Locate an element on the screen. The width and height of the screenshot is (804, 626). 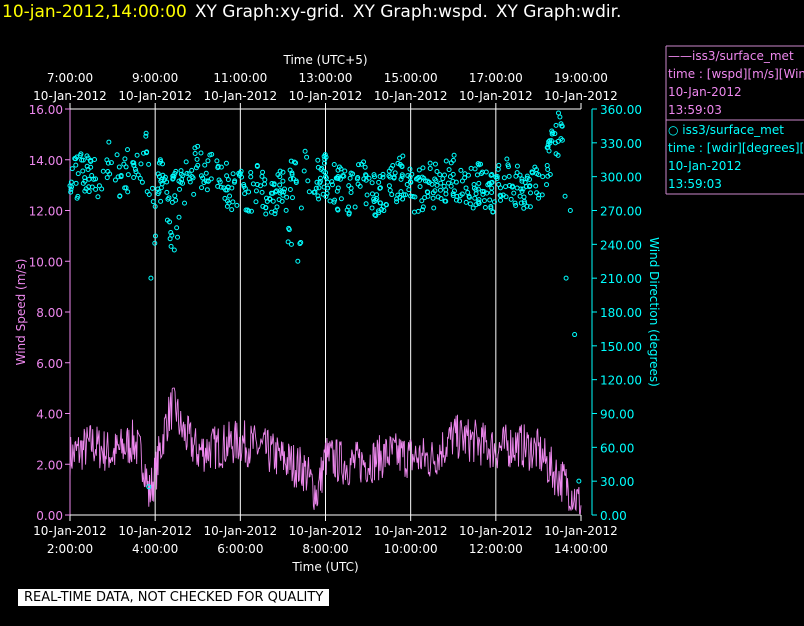
top-axis-label: Time (UTC+5) is located at coordinates (324, 60).